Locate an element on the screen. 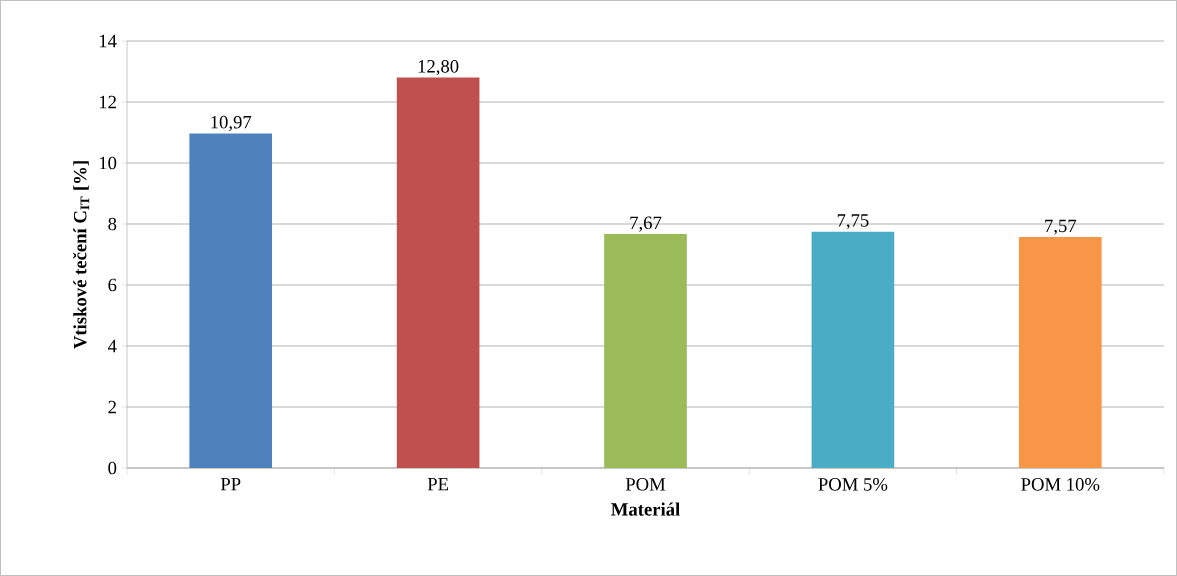 The width and height of the screenshot is (1177, 576). y-tick-label: 4 is located at coordinates (112, 346).